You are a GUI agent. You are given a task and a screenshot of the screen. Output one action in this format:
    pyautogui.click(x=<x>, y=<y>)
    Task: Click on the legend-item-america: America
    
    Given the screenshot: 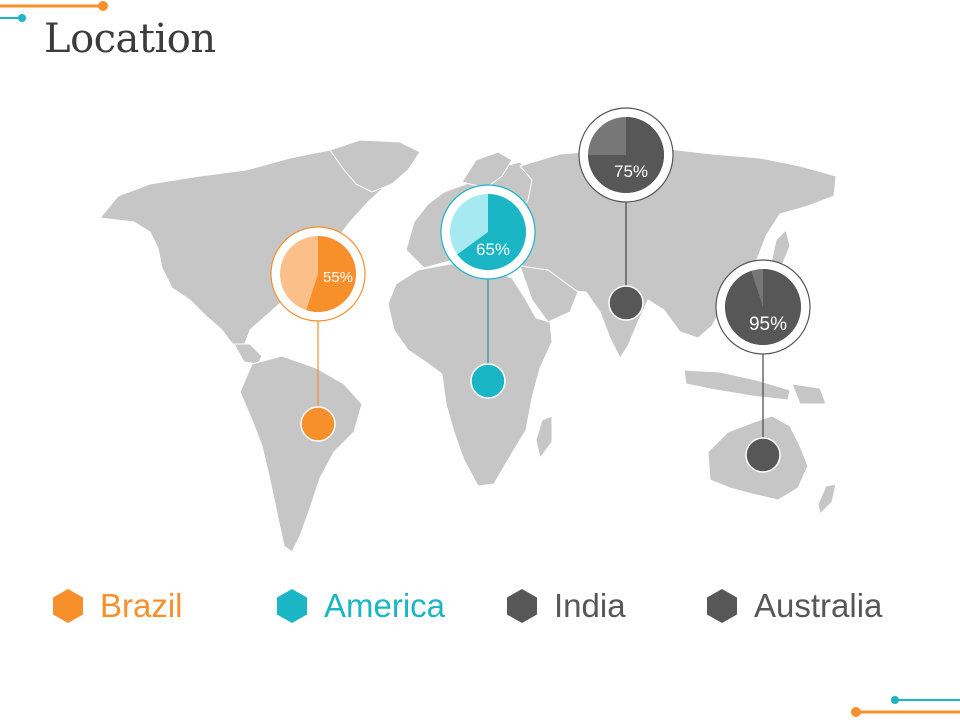 What is the action you would take?
    pyautogui.click(x=360, y=606)
    